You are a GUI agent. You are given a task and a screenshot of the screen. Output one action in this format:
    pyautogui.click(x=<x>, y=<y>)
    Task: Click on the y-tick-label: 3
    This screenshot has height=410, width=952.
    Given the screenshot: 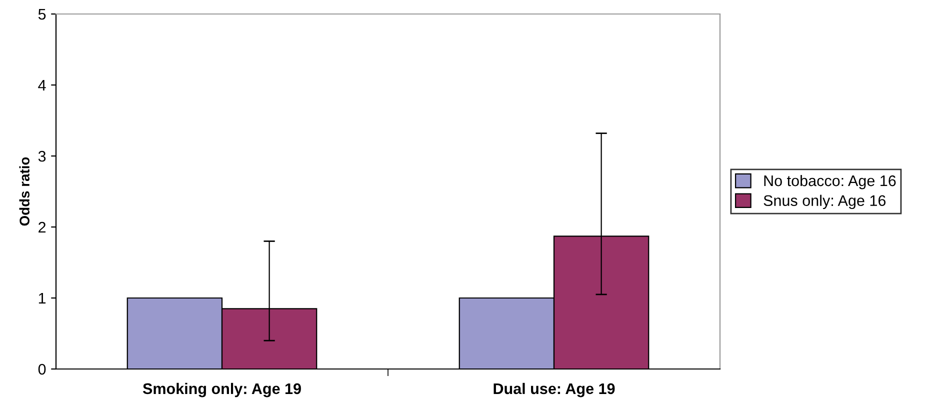 What is the action you would take?
    pyautogui.click(x=42, y=156)
    